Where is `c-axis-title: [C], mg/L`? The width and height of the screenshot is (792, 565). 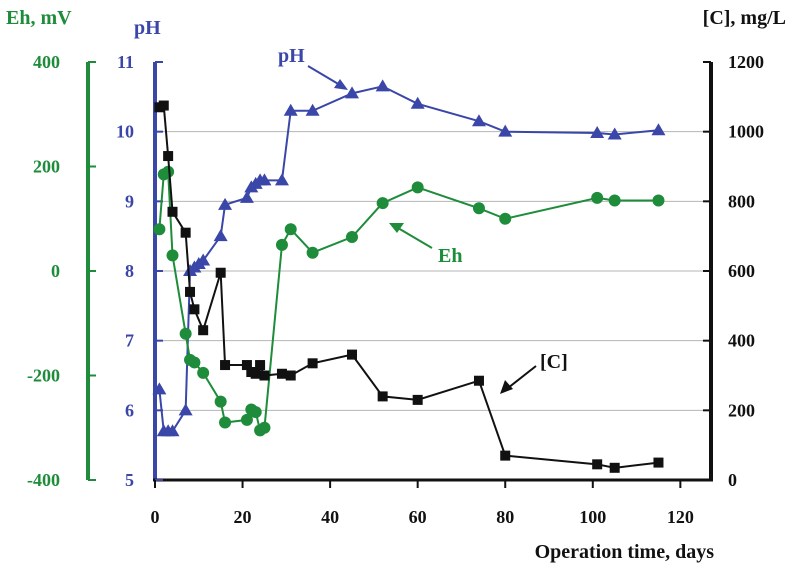 c-axis-title: [C], mg/L is located at coordinates (744, 18).